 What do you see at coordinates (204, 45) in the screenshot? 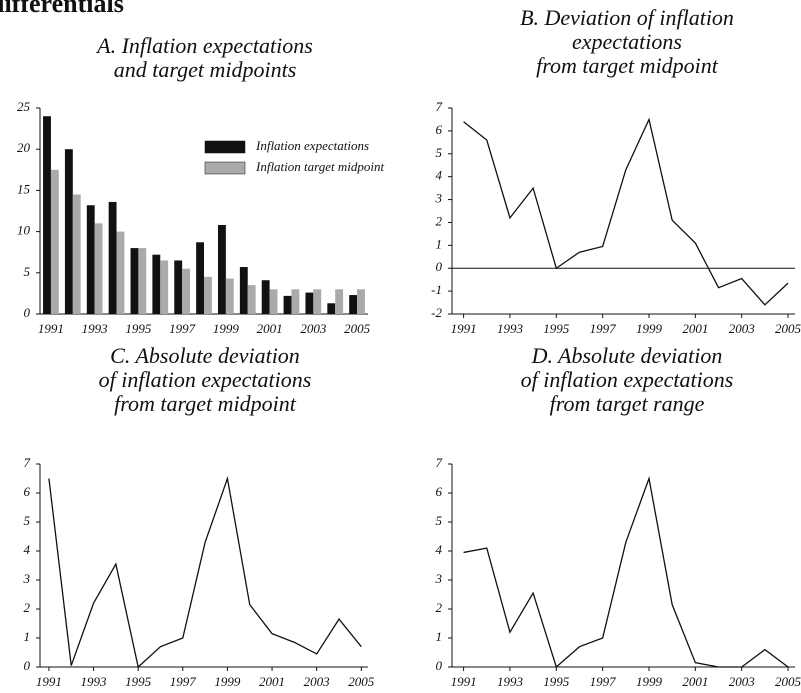
I see `chart-title: A. Inflation expectations` at bounding box center [204, 45].